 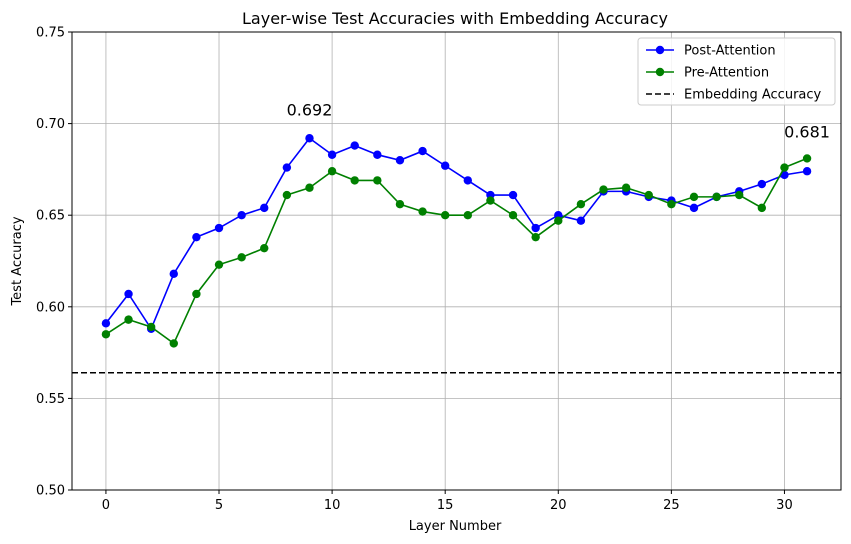 I want to click on y-axis-label: Test Accuracy, so click(x=17, y=261).